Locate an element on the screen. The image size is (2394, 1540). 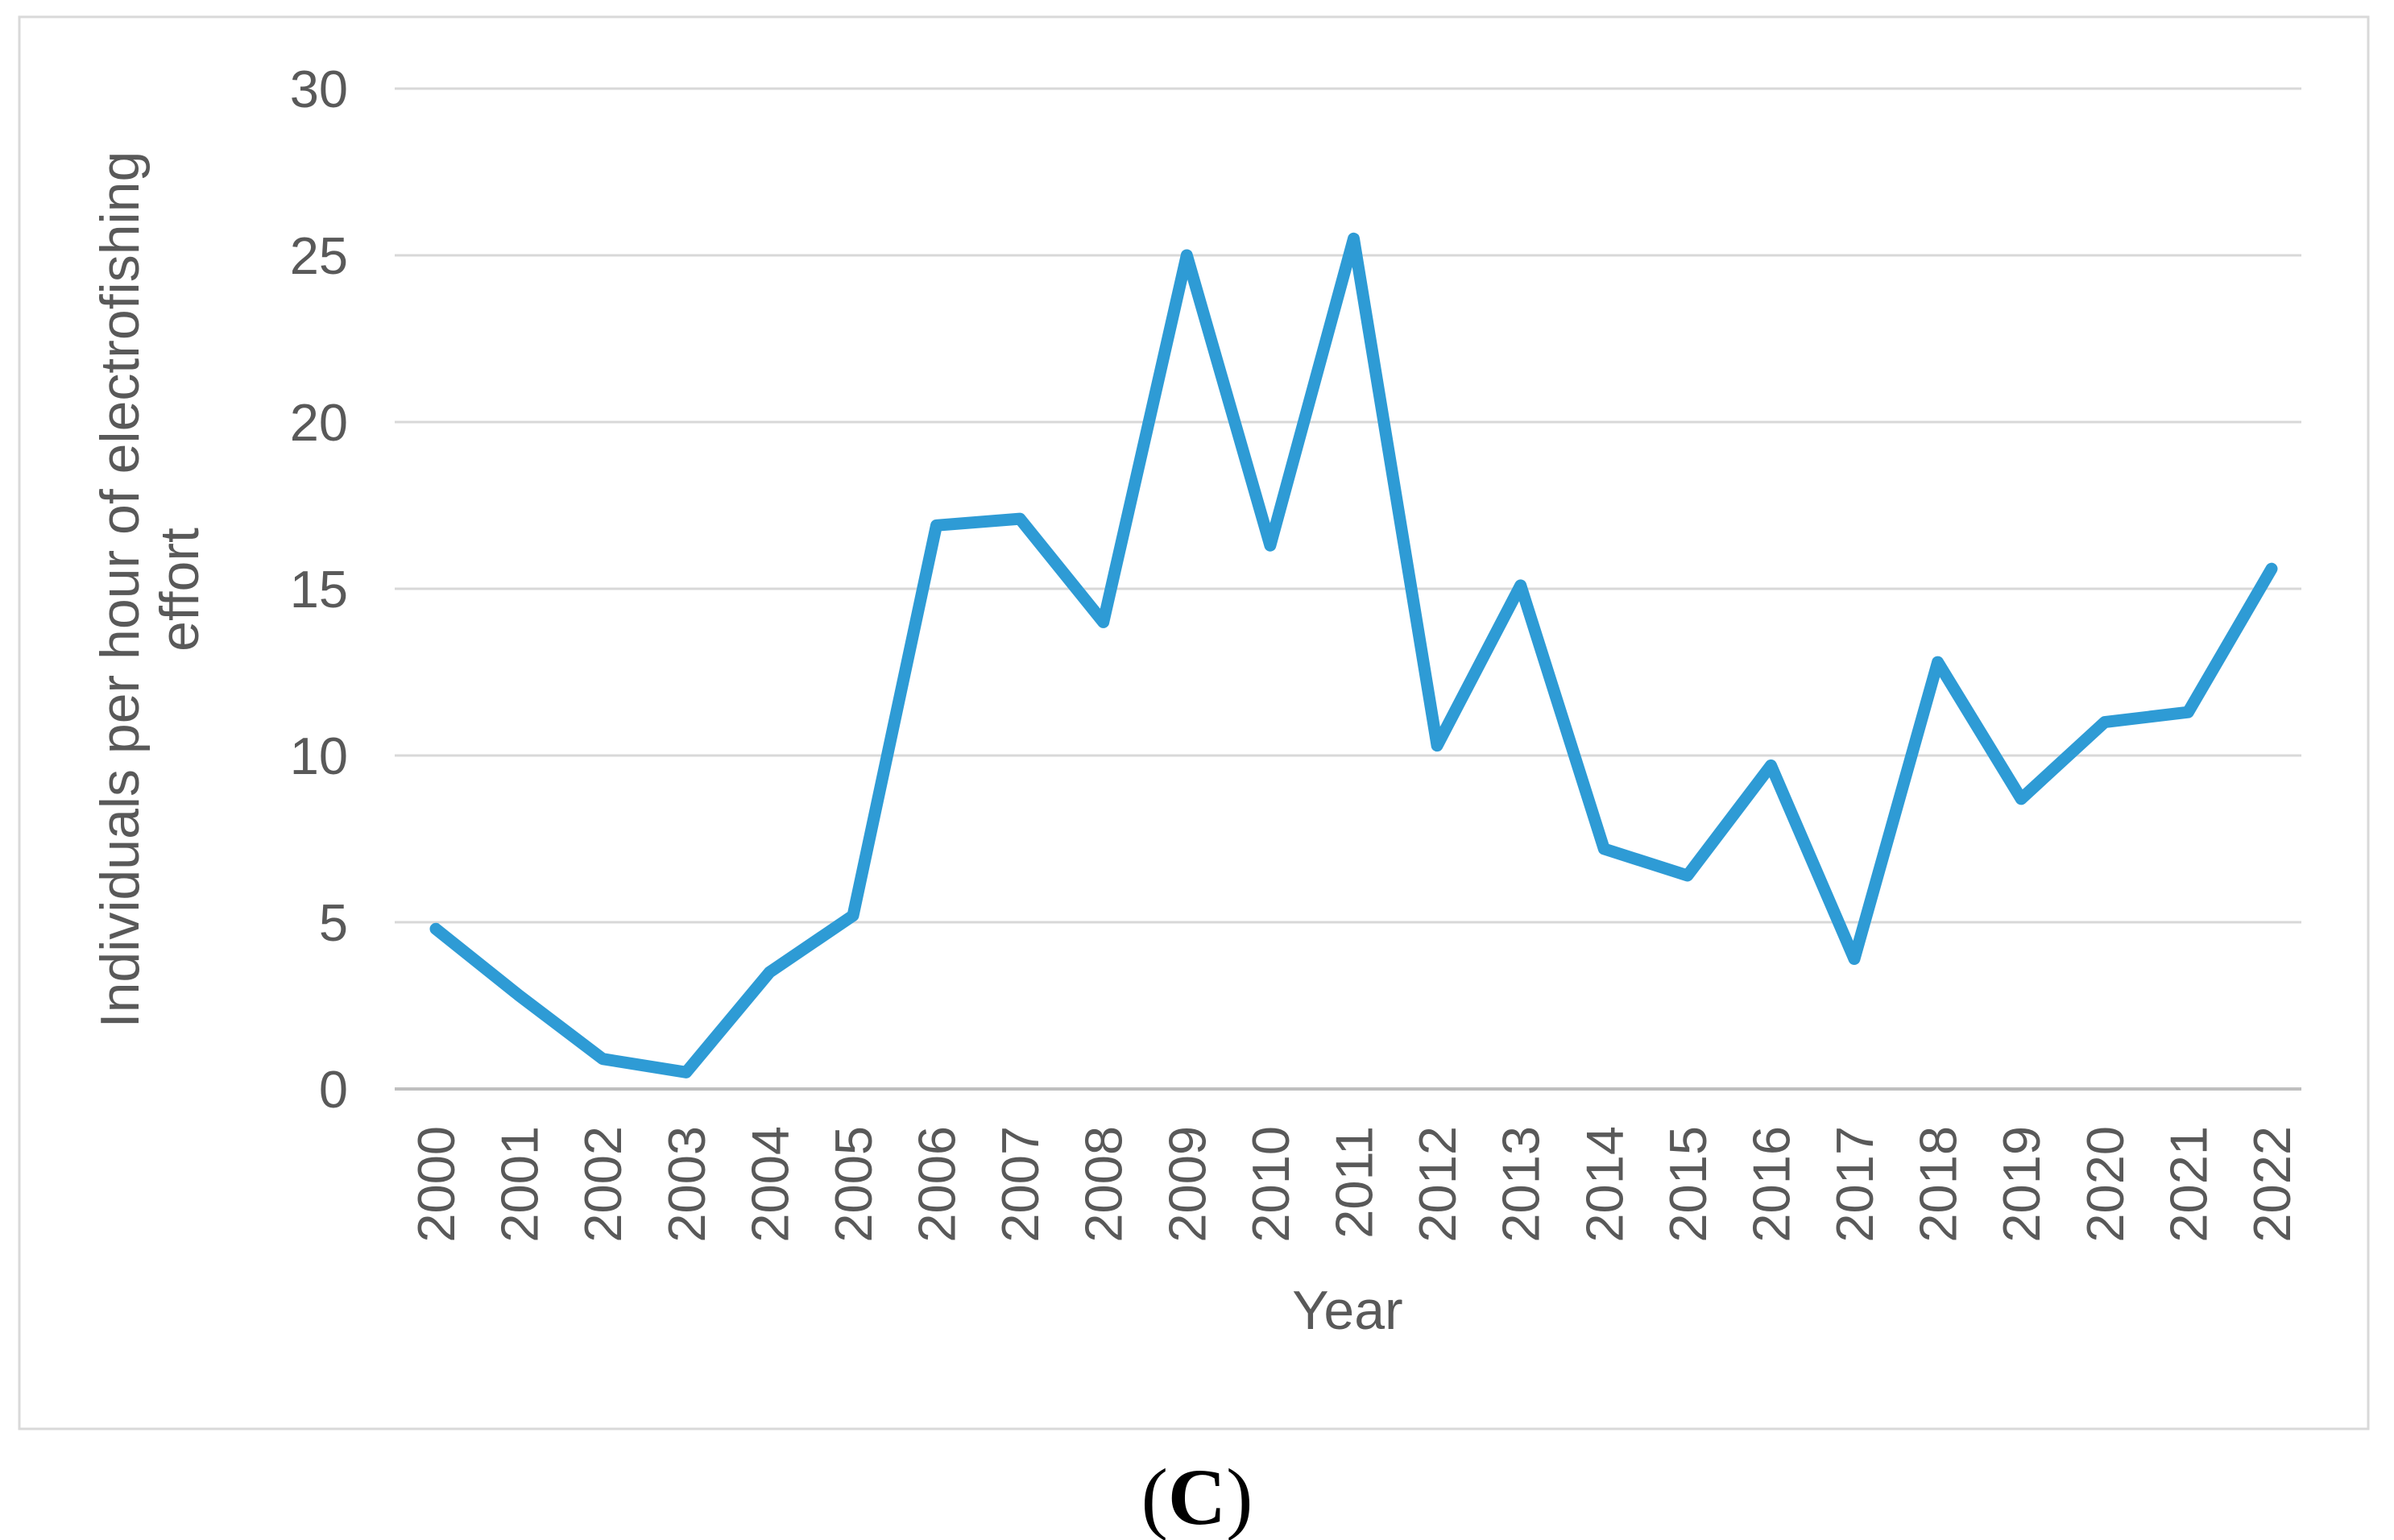
x-tick-label-2009: 2009 is located at coordinates (1187, 1184).